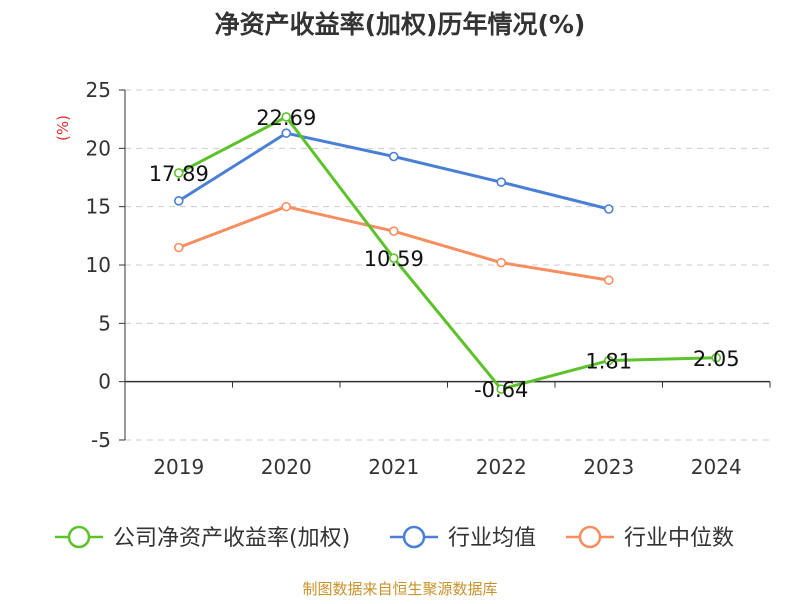 The width and height of the screenshot is (800, 604). Describe the element at coordinates (393, 467) in the screenshot. I see `x-tick-label: 2021` at that location.